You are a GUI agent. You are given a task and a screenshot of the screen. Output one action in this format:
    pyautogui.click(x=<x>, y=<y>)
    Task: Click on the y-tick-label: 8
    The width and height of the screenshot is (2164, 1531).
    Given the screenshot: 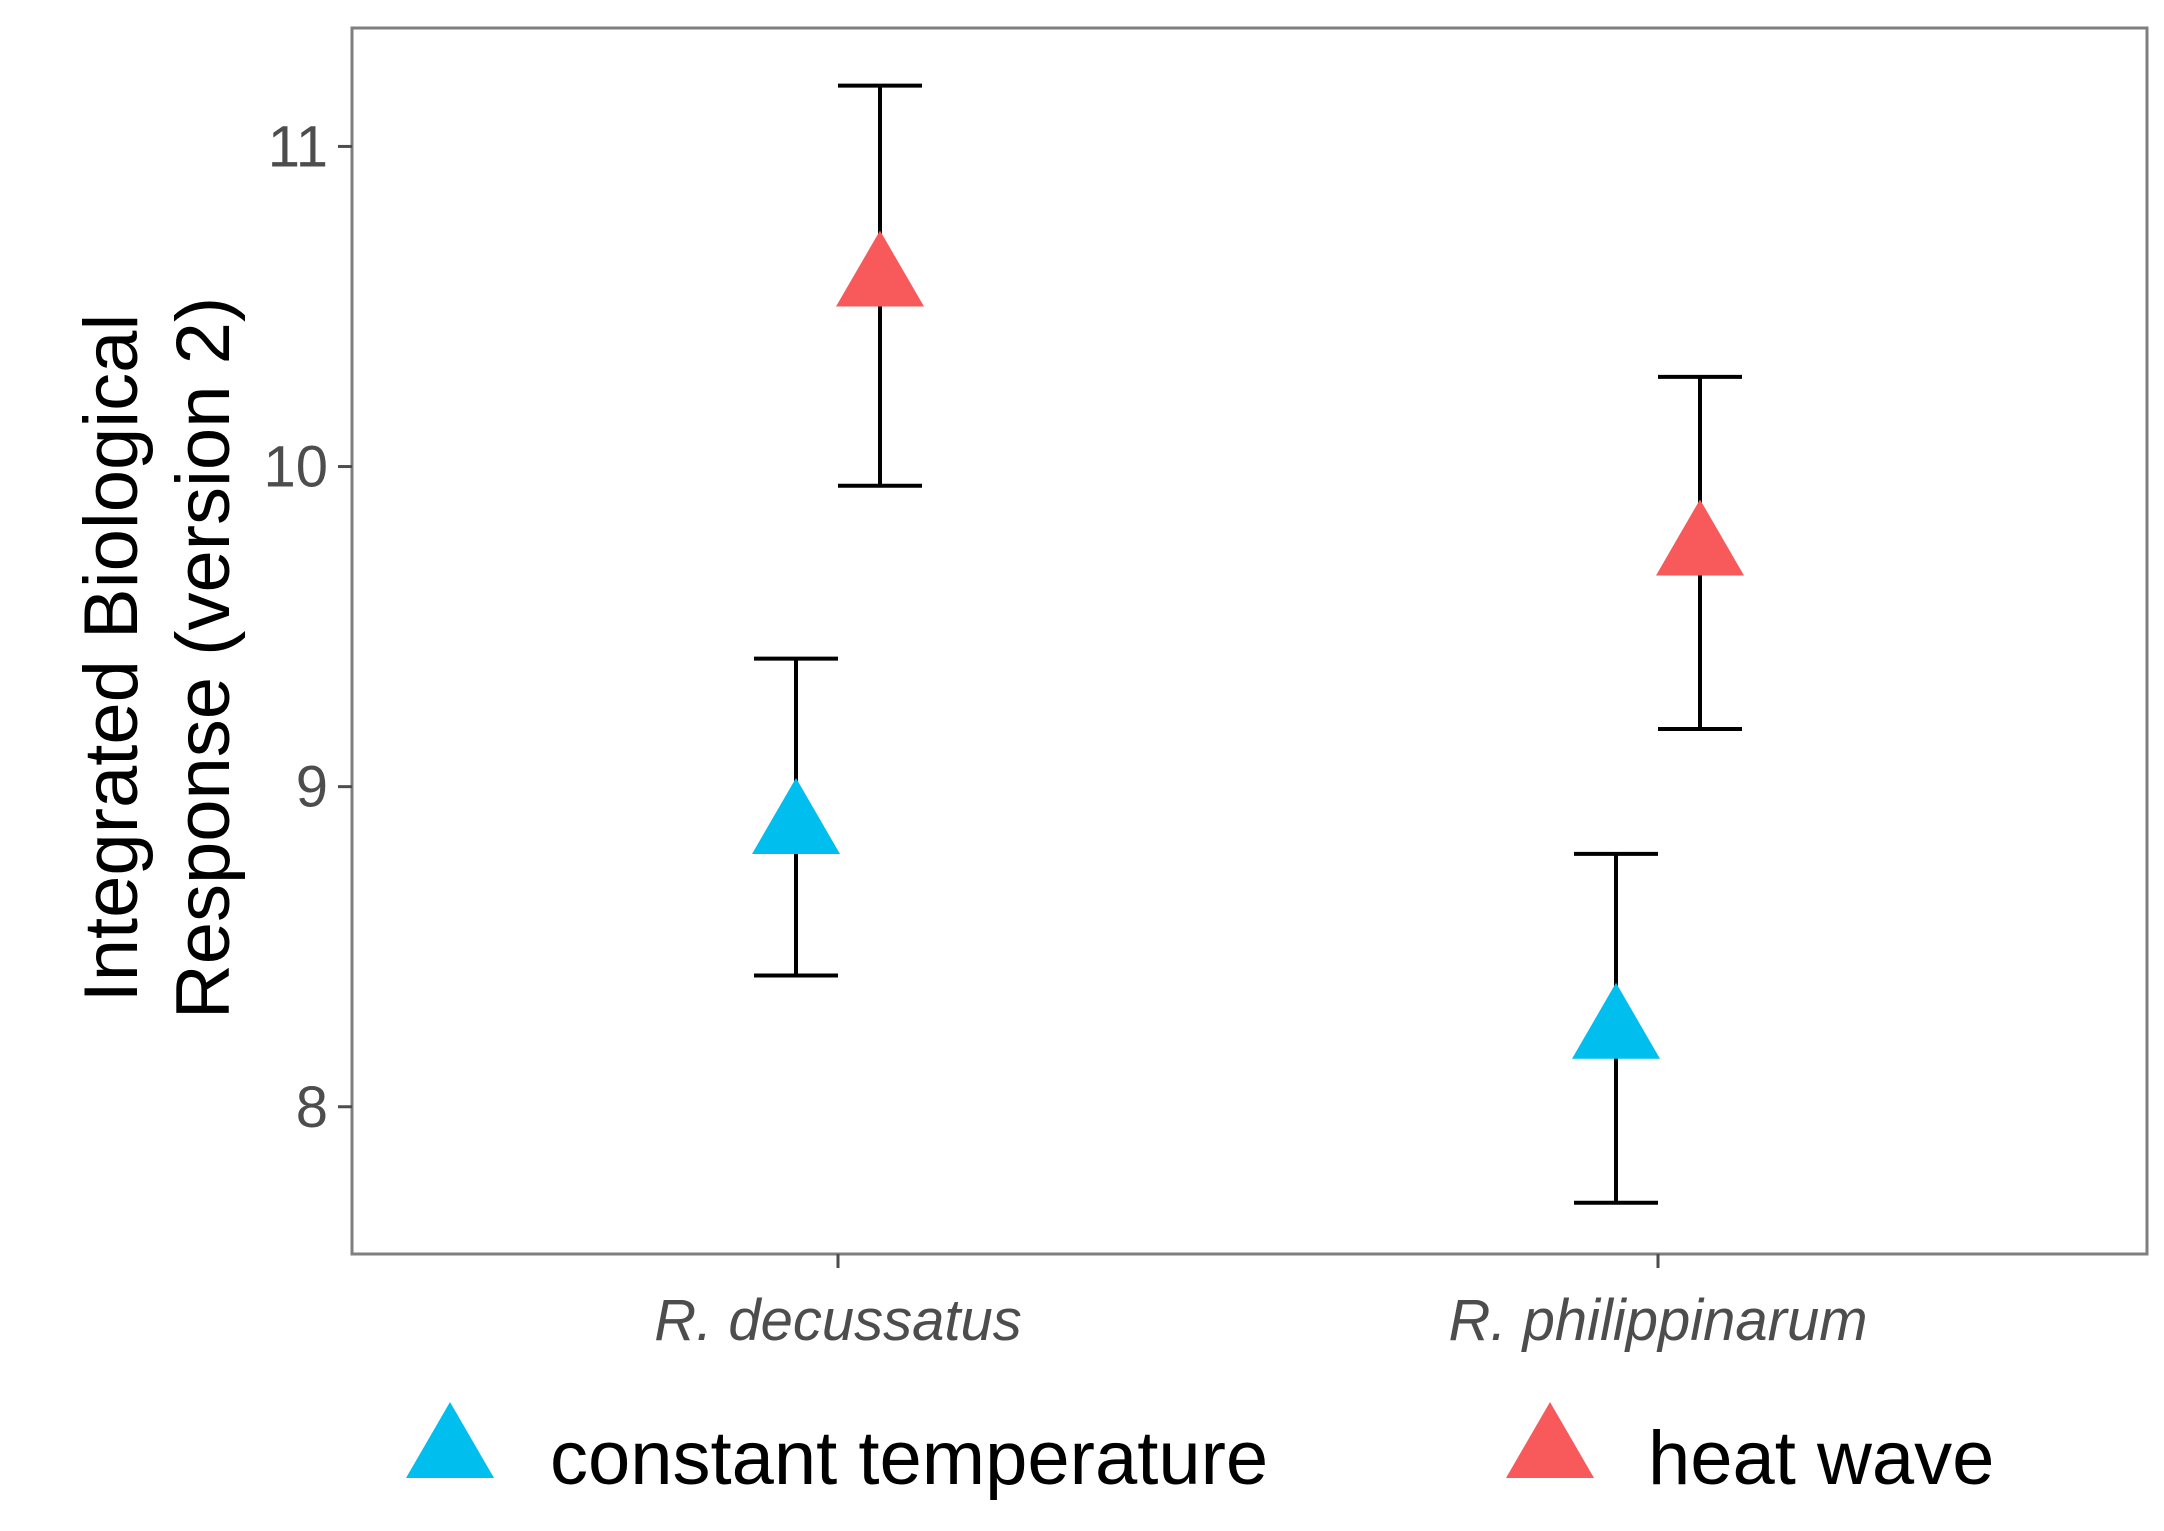 What is the action you would take?
    pyautogui.click(x=312, y=1107)
    